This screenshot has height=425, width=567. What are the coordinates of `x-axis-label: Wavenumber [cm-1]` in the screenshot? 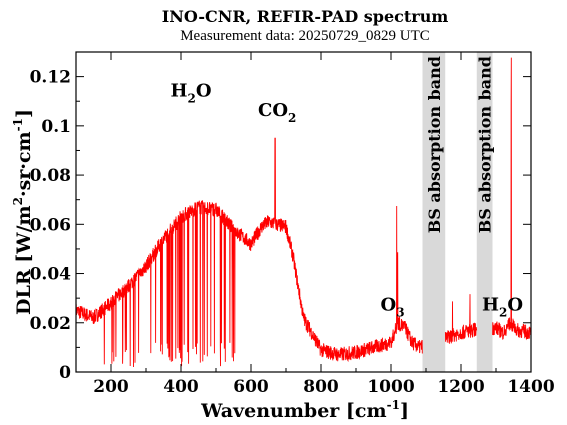 It's located at (304, 410).